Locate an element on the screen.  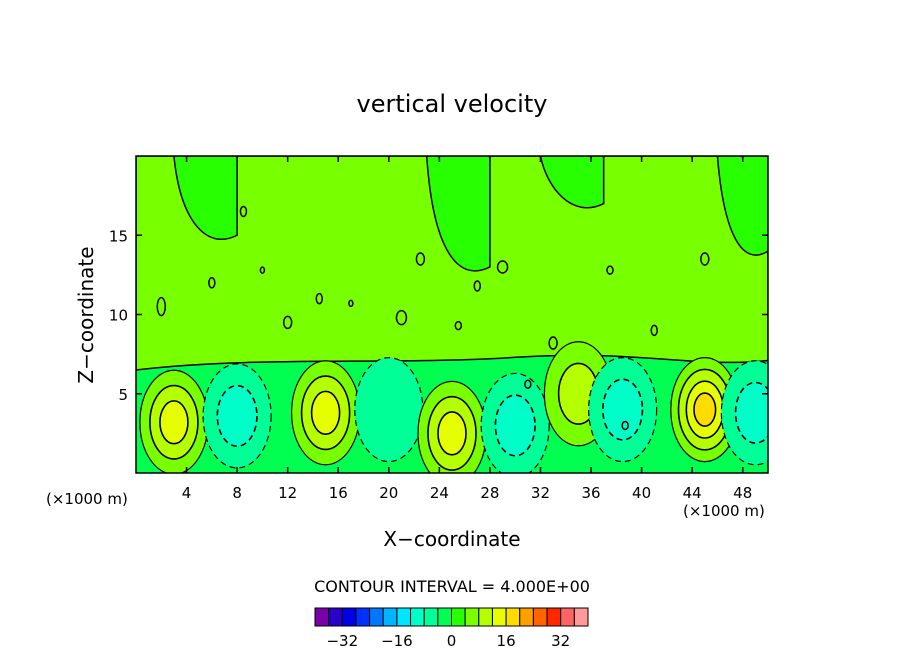
x-tick-label: 44 is located at coordinates (692, 493).